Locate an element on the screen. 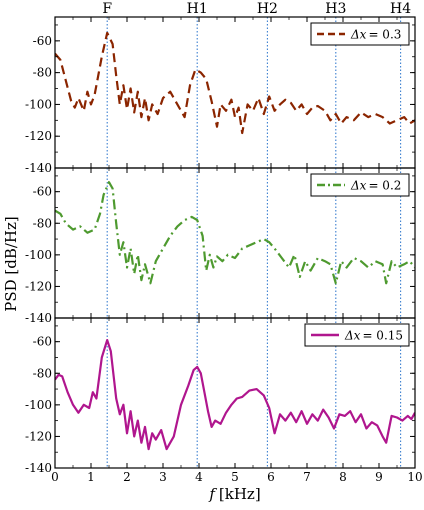 Image resolution: width=424 pixels, height=510 pixels. legend-value: = 0.3 is located at coordinates (384, 35).